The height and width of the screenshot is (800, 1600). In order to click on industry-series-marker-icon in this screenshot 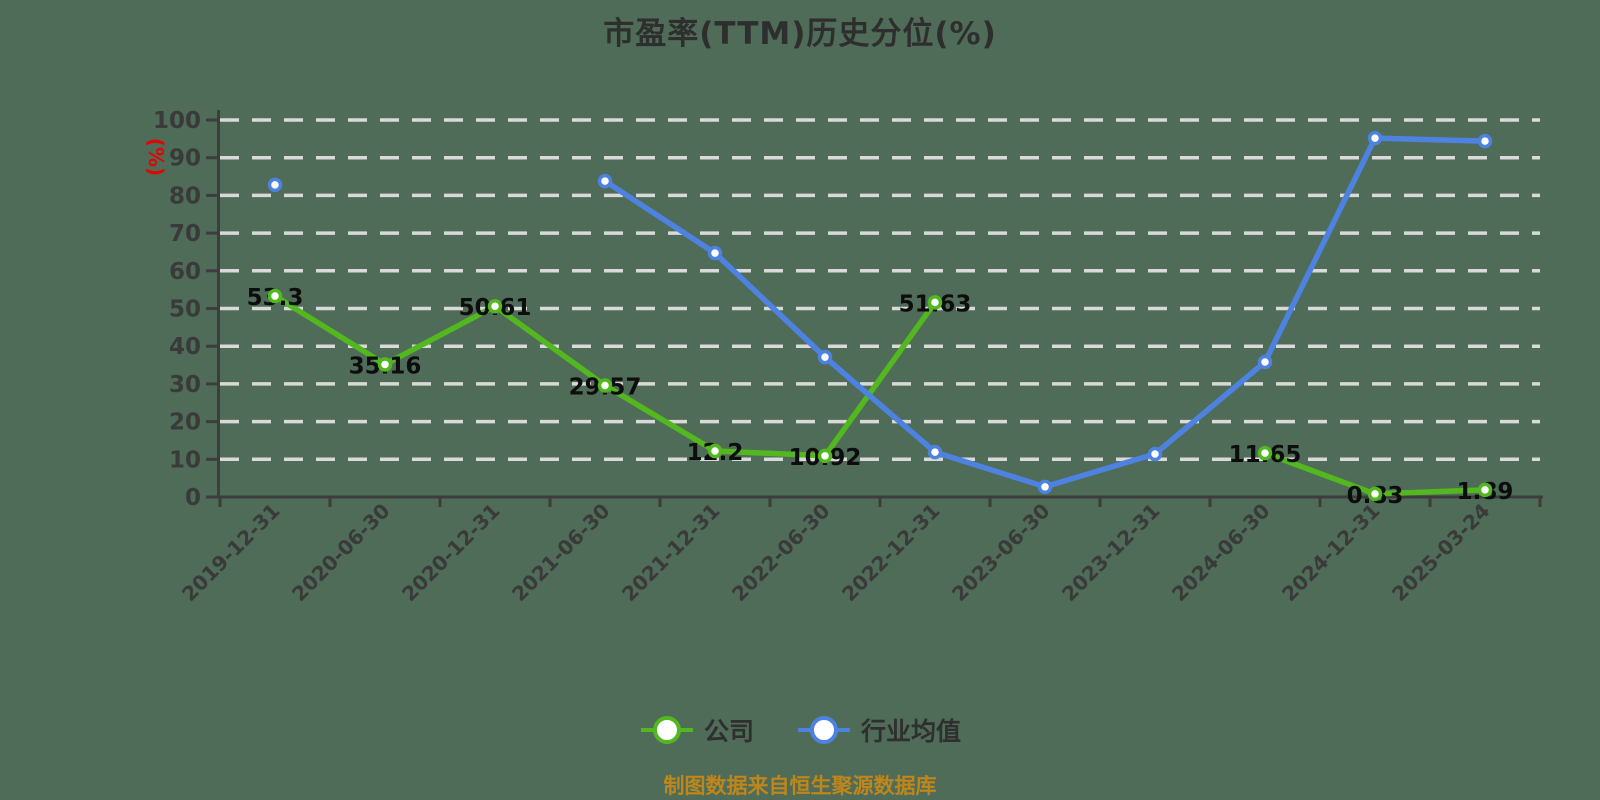, I will do `click(824, 730)`.